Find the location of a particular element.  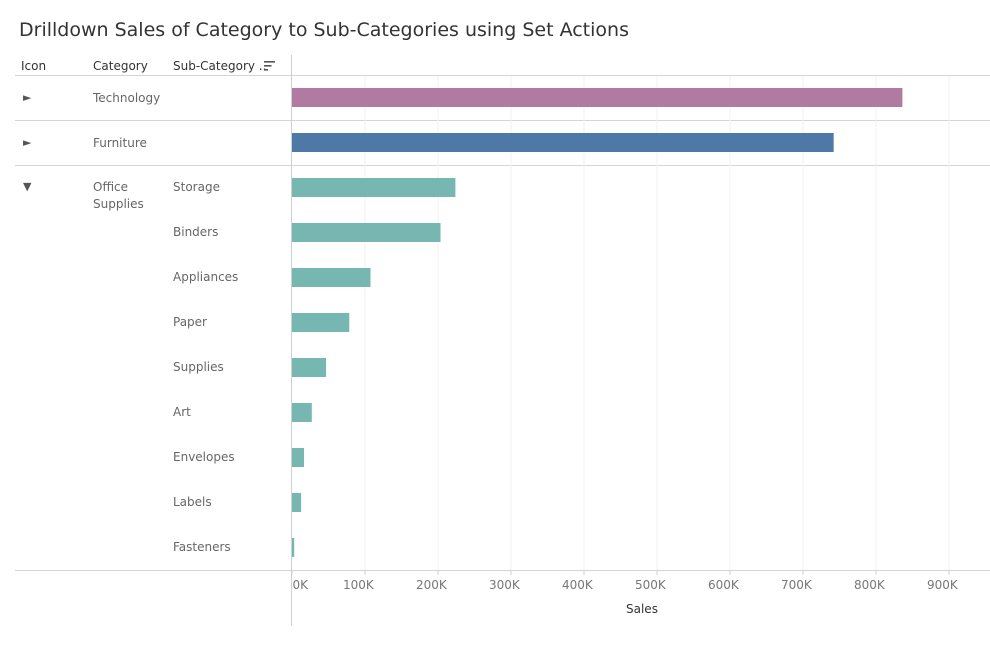

header-icon: Icon is located at coordinates (34, 66).